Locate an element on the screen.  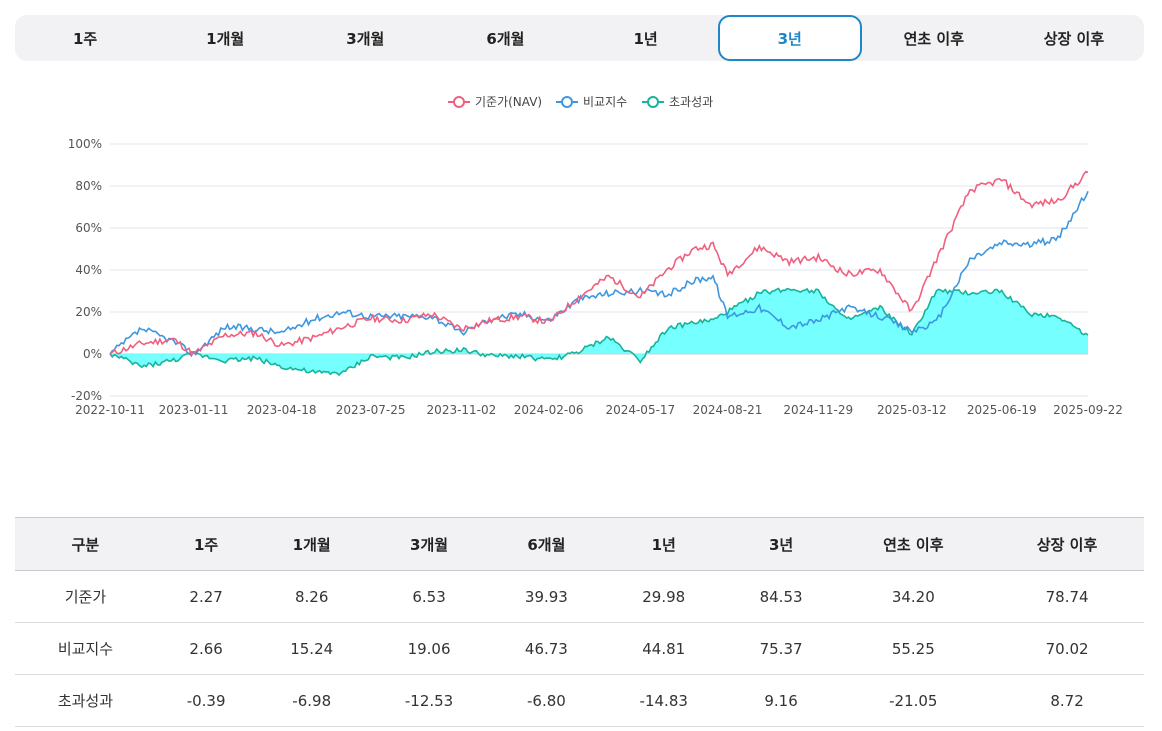
table-cell: 55.25 is located at coordinates (913, 648).